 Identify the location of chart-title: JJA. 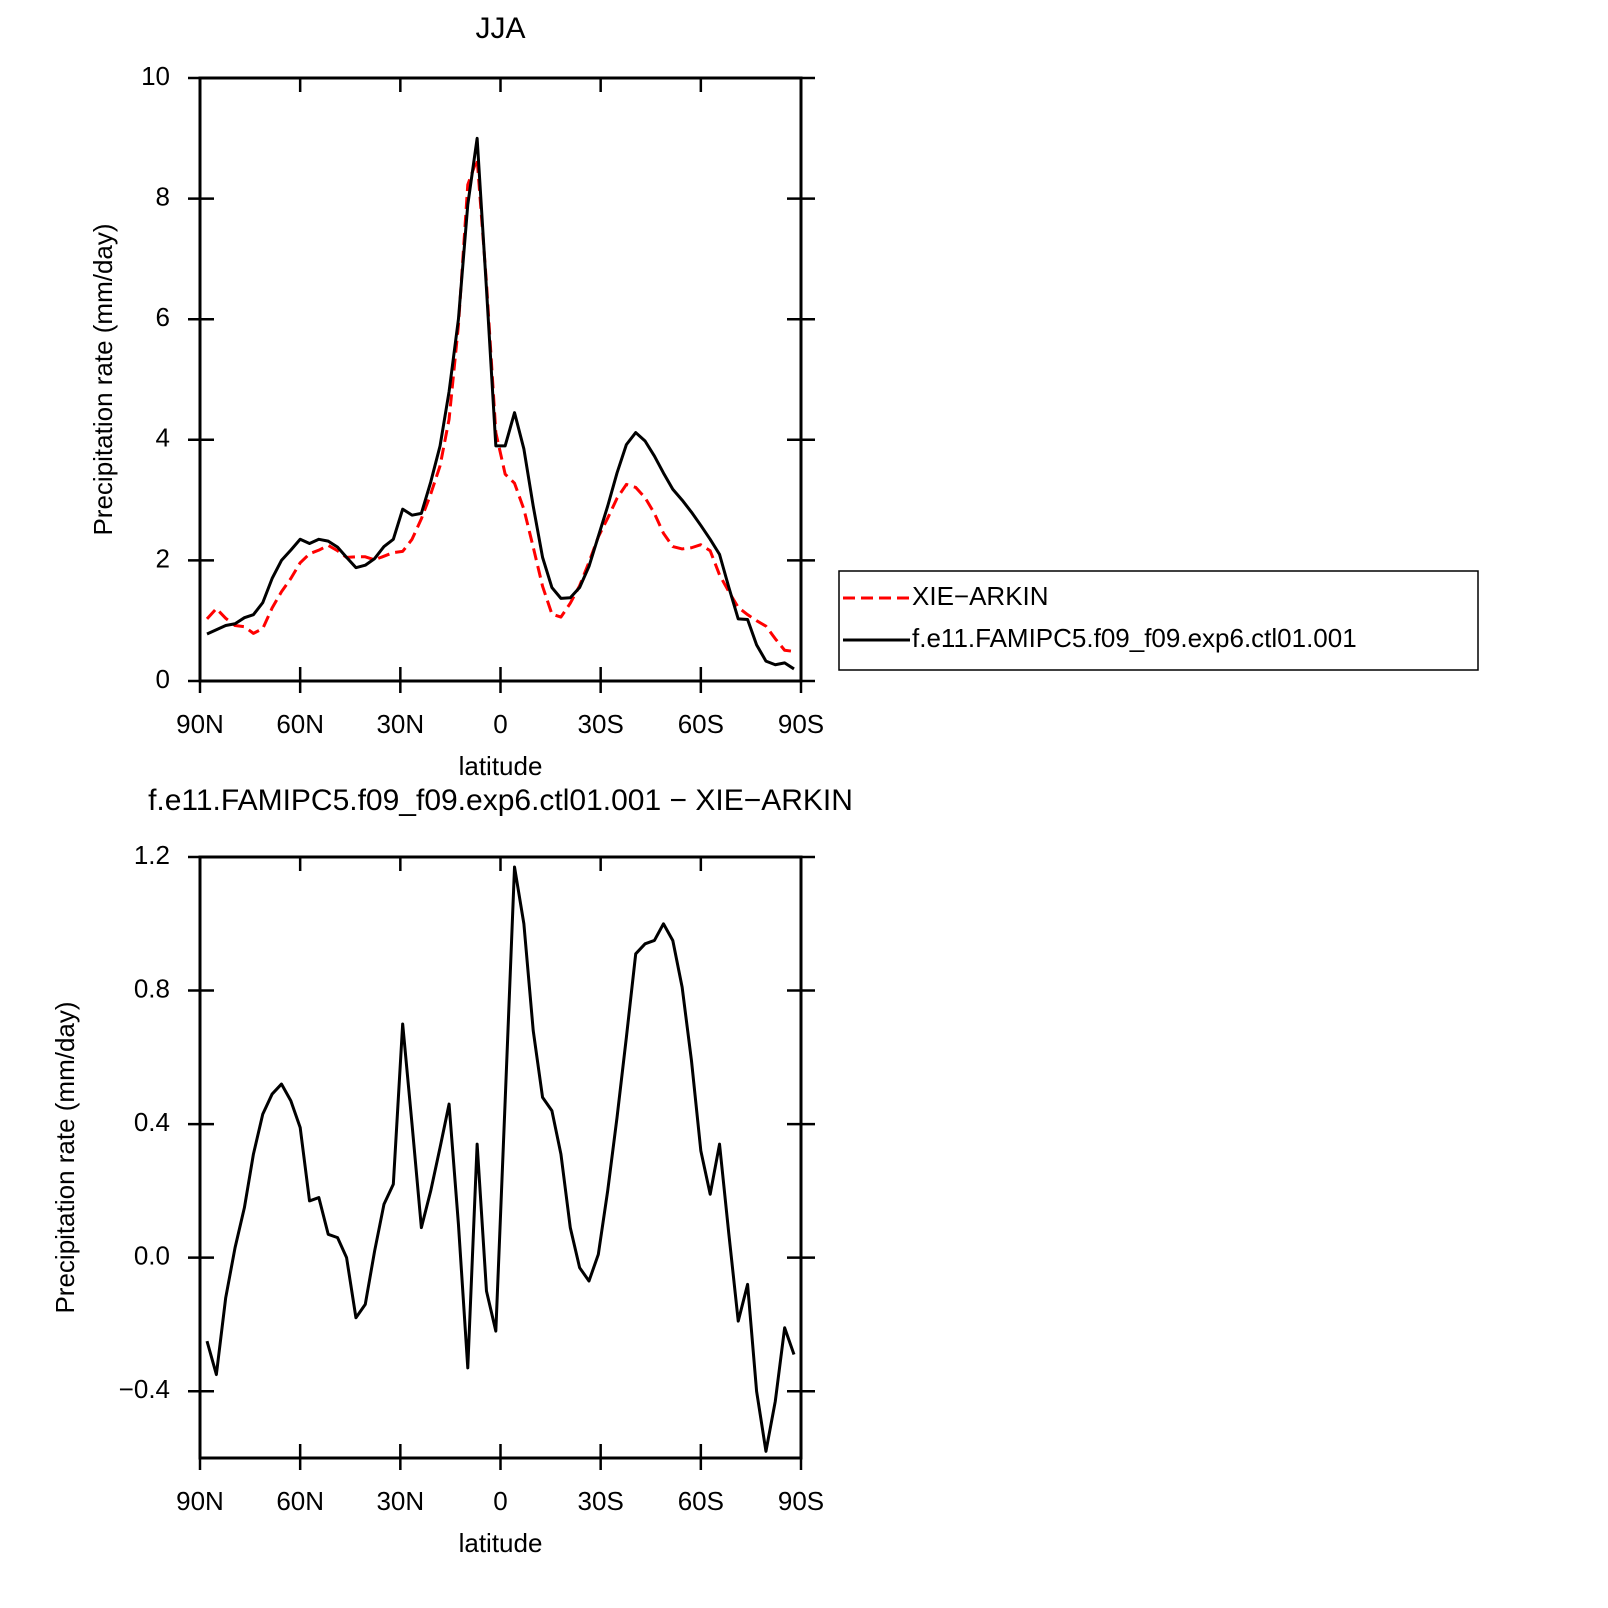
(500, 28).